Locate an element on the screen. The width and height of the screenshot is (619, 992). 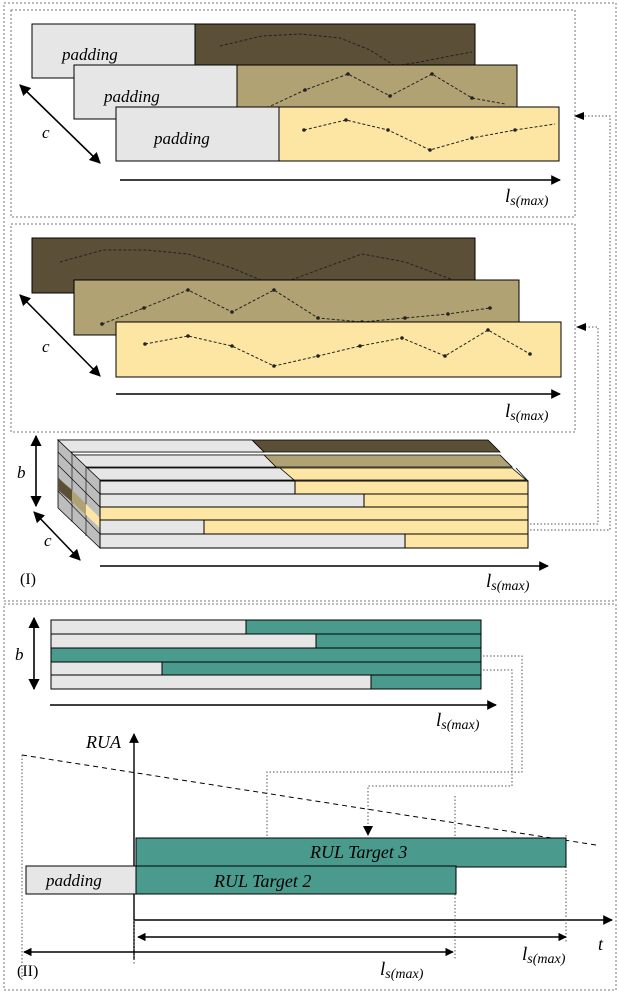
padding-bar-label: padding is located at coordinates (73, 880).